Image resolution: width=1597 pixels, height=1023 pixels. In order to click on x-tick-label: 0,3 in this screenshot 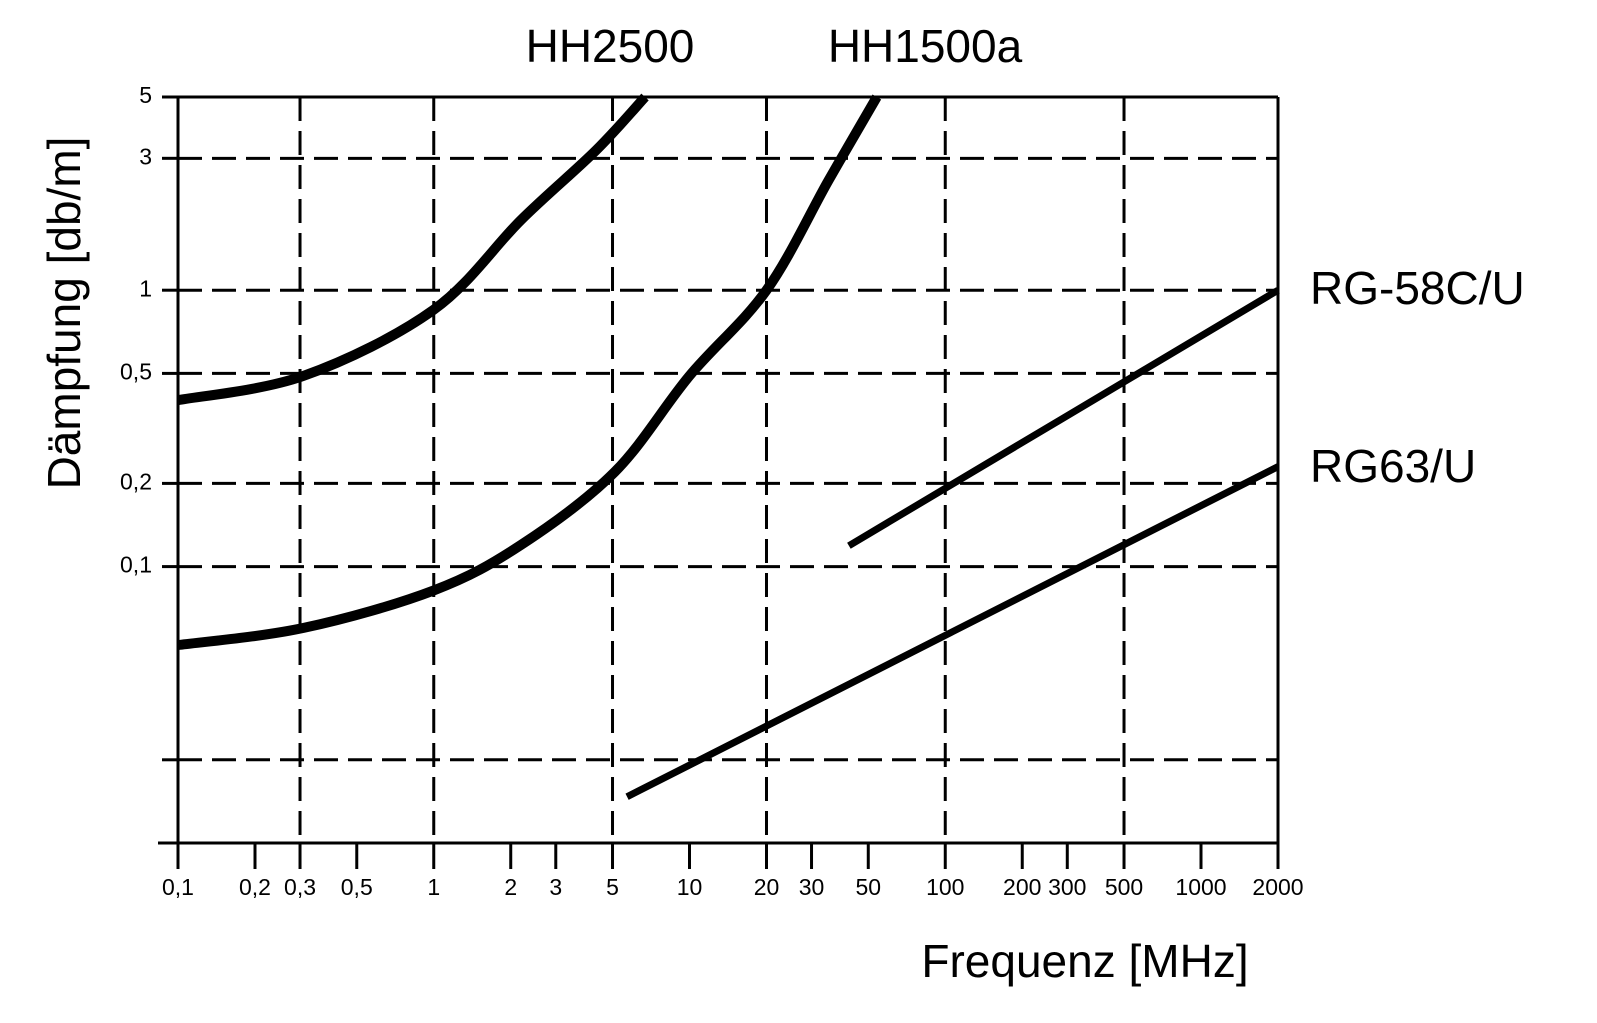, I will do `click(300, 887)`.